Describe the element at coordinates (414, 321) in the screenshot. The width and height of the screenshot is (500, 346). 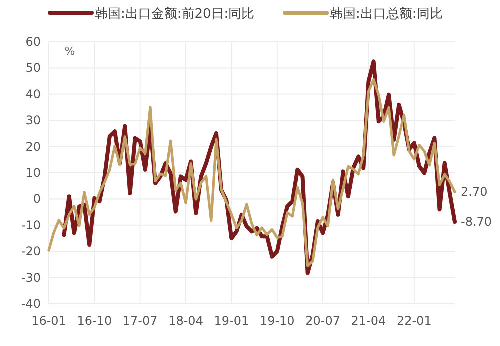
I see `x-tick-label: 22-01` at that location.